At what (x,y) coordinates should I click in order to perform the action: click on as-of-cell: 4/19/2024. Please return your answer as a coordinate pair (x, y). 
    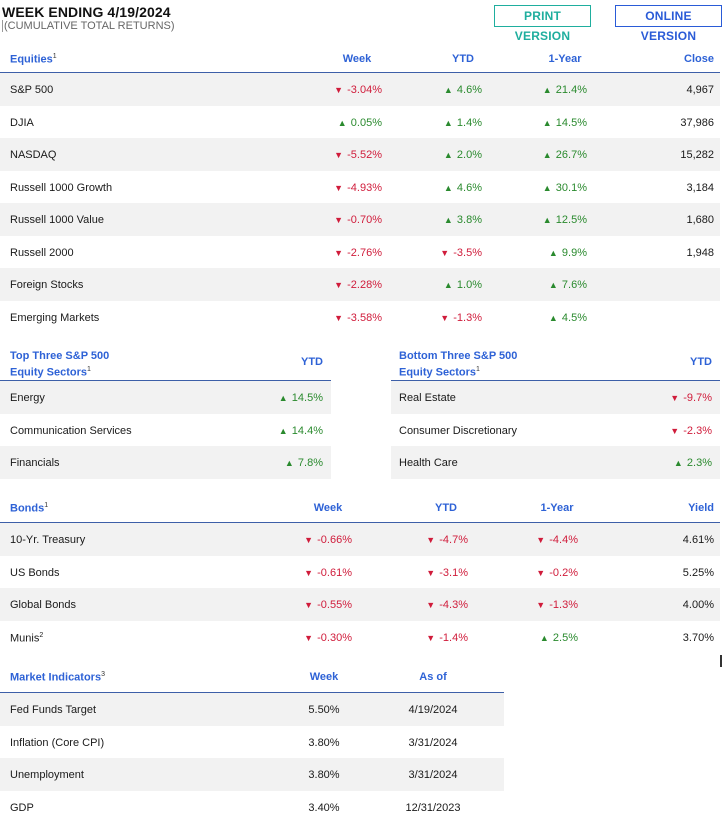
    Looking at the image, I should click on (433, 710).